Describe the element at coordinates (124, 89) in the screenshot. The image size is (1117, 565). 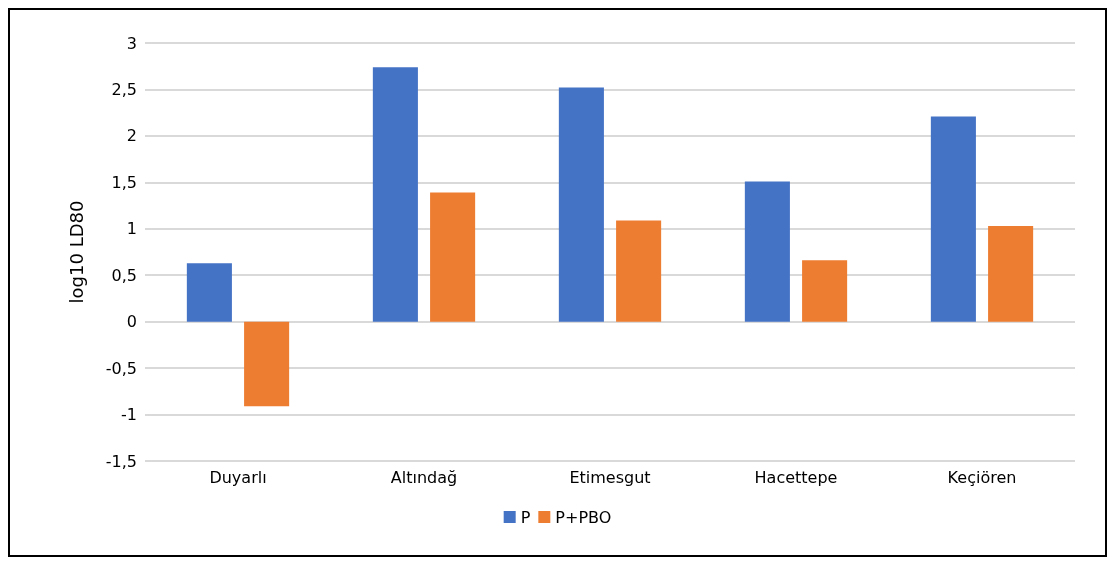
I see `y-tick-label: 2,5` at that location.